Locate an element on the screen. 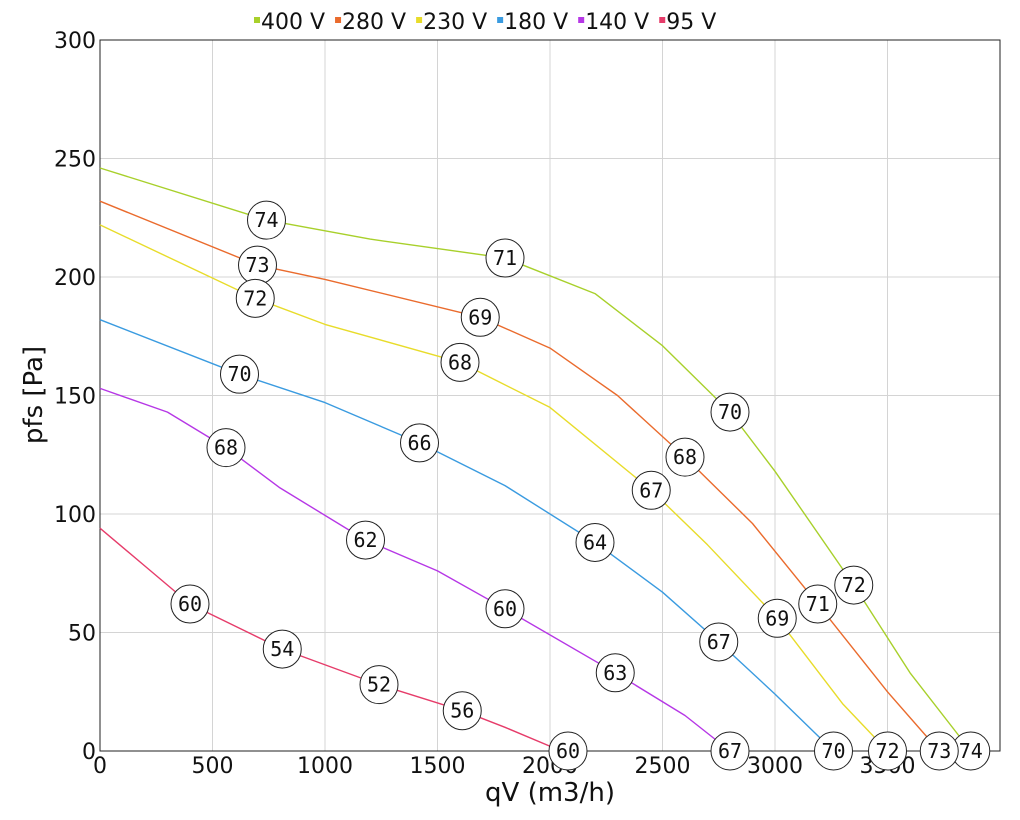 The image size is (1020, 820). marker-label: 54 is located at coordinates (282, 649).